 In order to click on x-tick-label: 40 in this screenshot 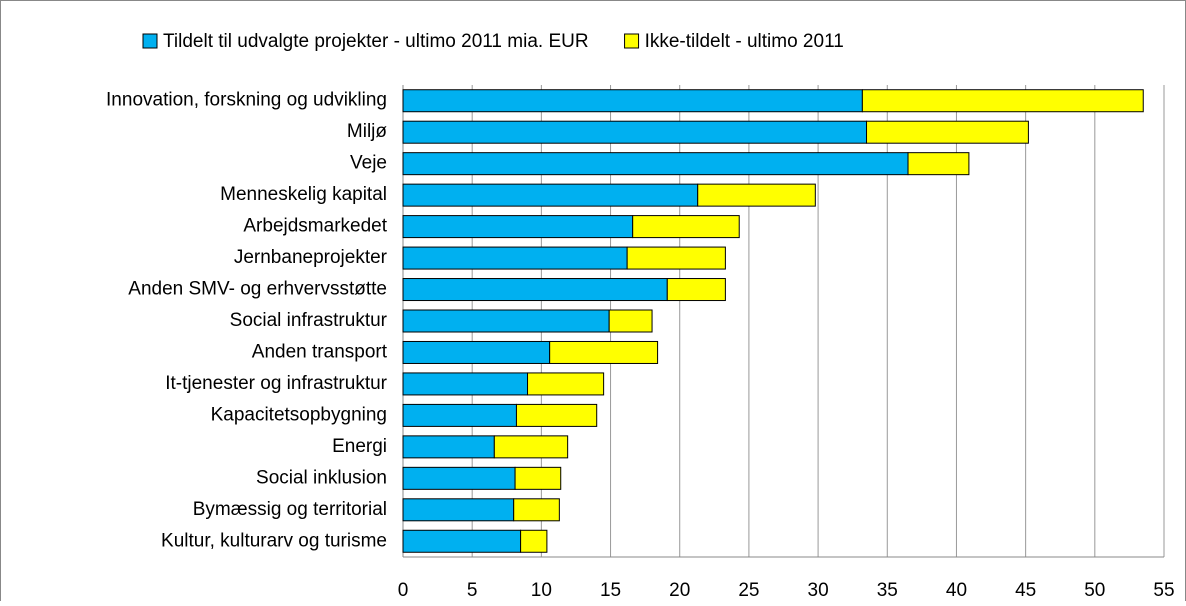, I will do `click(956, 590)`.